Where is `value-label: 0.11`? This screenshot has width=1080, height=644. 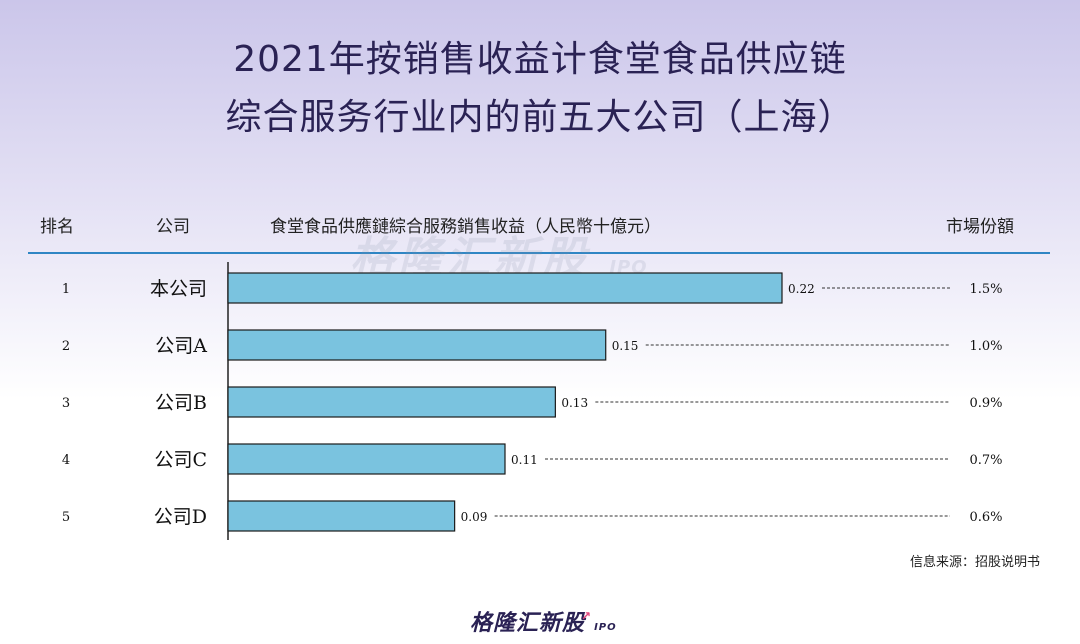 value-label: 0.11 is located at coordinates (524, 460).